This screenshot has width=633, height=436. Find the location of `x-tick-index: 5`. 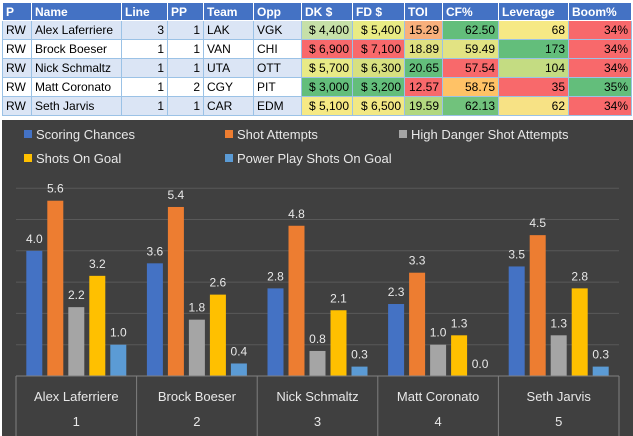

x-tick-index: 5 is located at coordinates (558, 421).